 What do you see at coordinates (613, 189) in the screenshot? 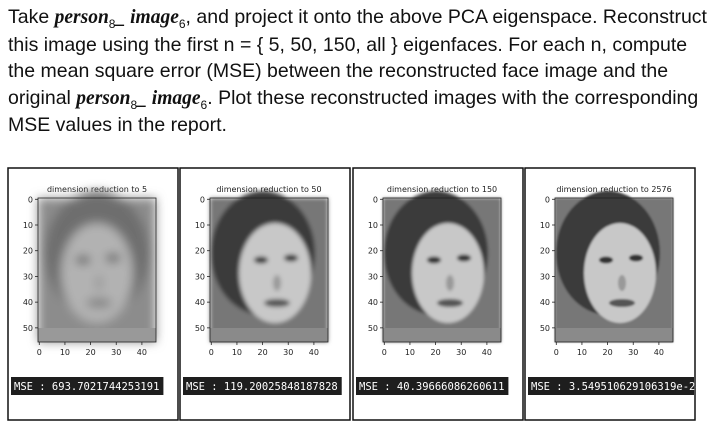
I see `panel-title: dimension reduction to 2576` at bounding box center [613, 189].